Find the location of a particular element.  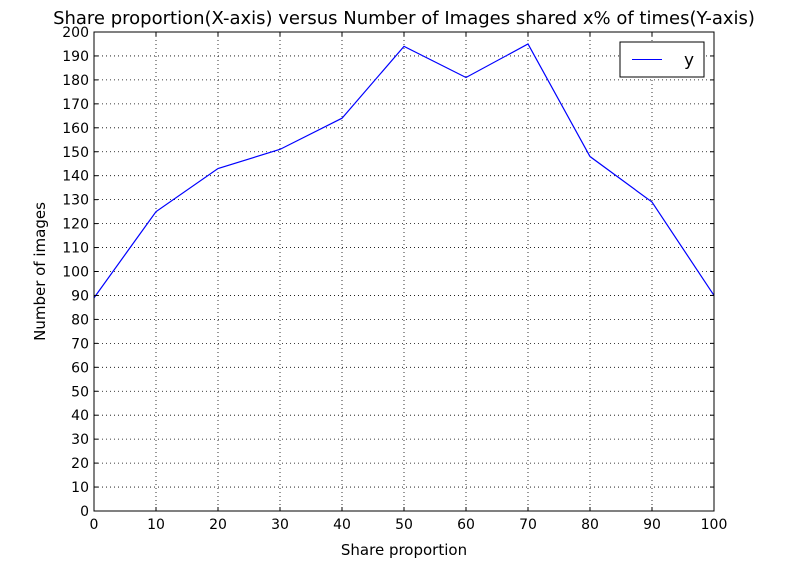

y-axis-label: Number of images is located at coordinates (40, 271).